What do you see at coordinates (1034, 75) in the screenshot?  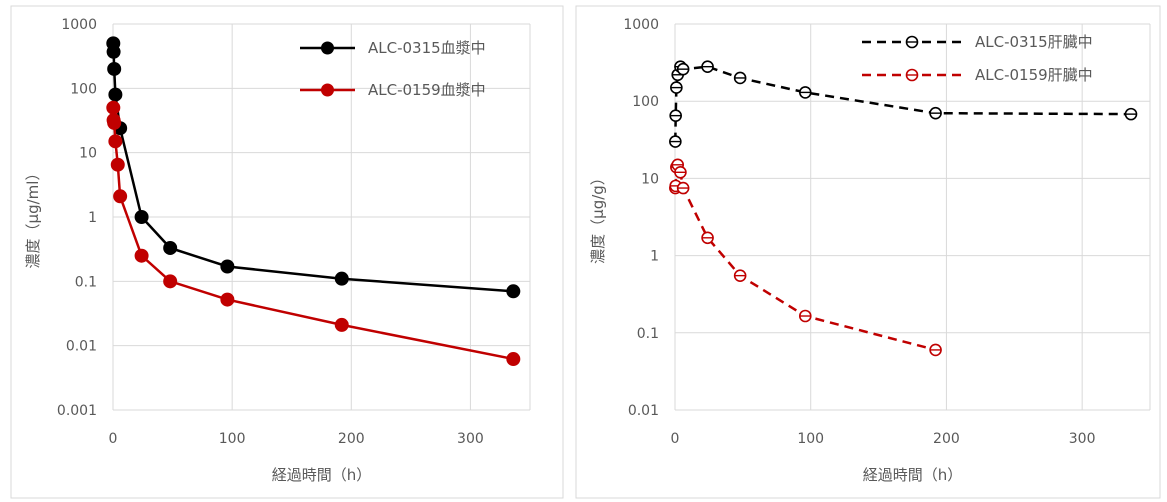 I see `legend-label: ALC-0159肝臓中` at bounding box center [1034, 75].